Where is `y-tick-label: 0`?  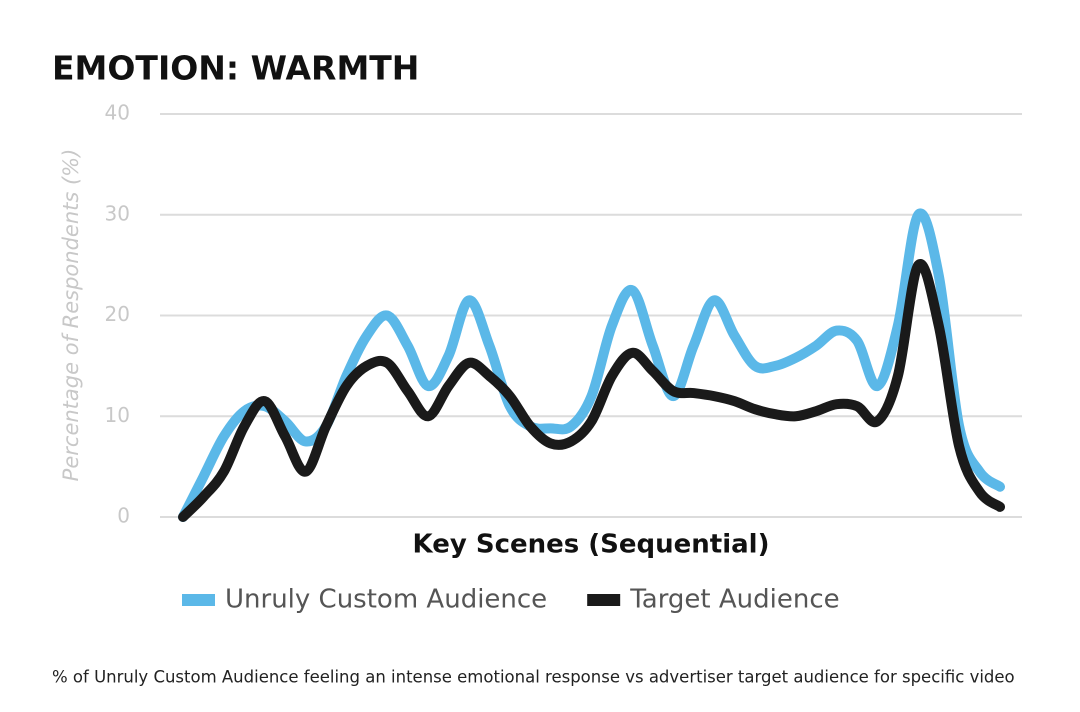
y-tick-label: 0 is located at coordinates (123, 516).